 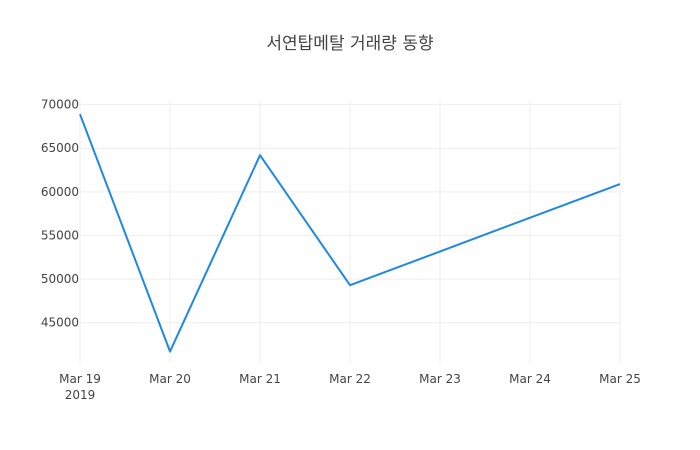 I want to click on chart-title: 서연탑메탈 거래량 동향, so click(x=349, y=44).